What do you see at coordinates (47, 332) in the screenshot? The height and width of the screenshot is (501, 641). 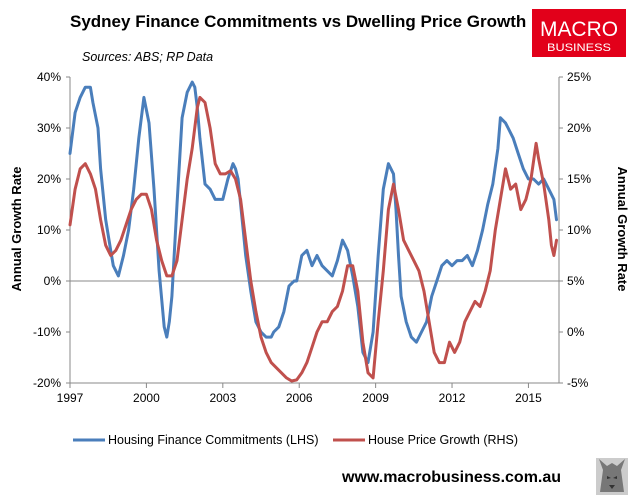 I see `y-tick-label-left: -10%` at bounding box center [47, 332].